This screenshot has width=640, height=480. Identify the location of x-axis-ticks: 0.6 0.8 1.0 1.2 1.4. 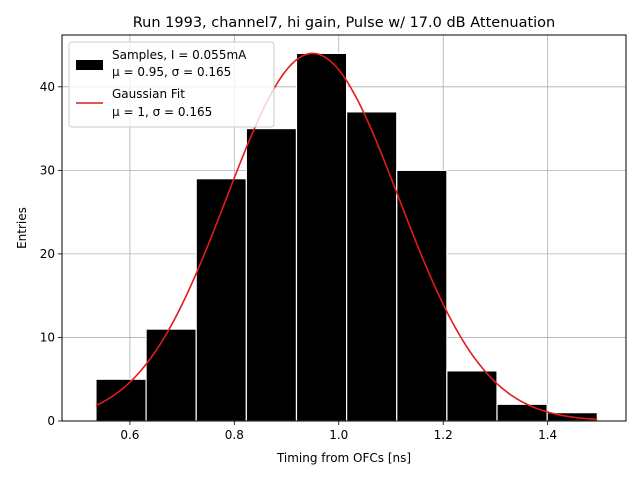
(338, 431).